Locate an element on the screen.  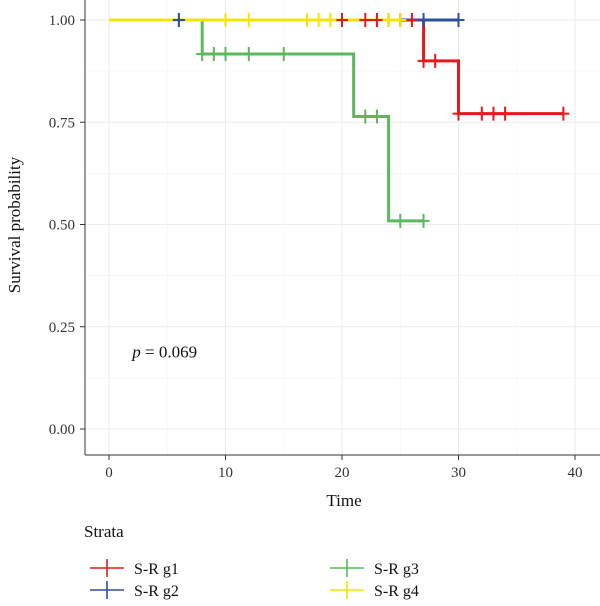
x-tick-label: 20 is located at coordinates (342, 473).